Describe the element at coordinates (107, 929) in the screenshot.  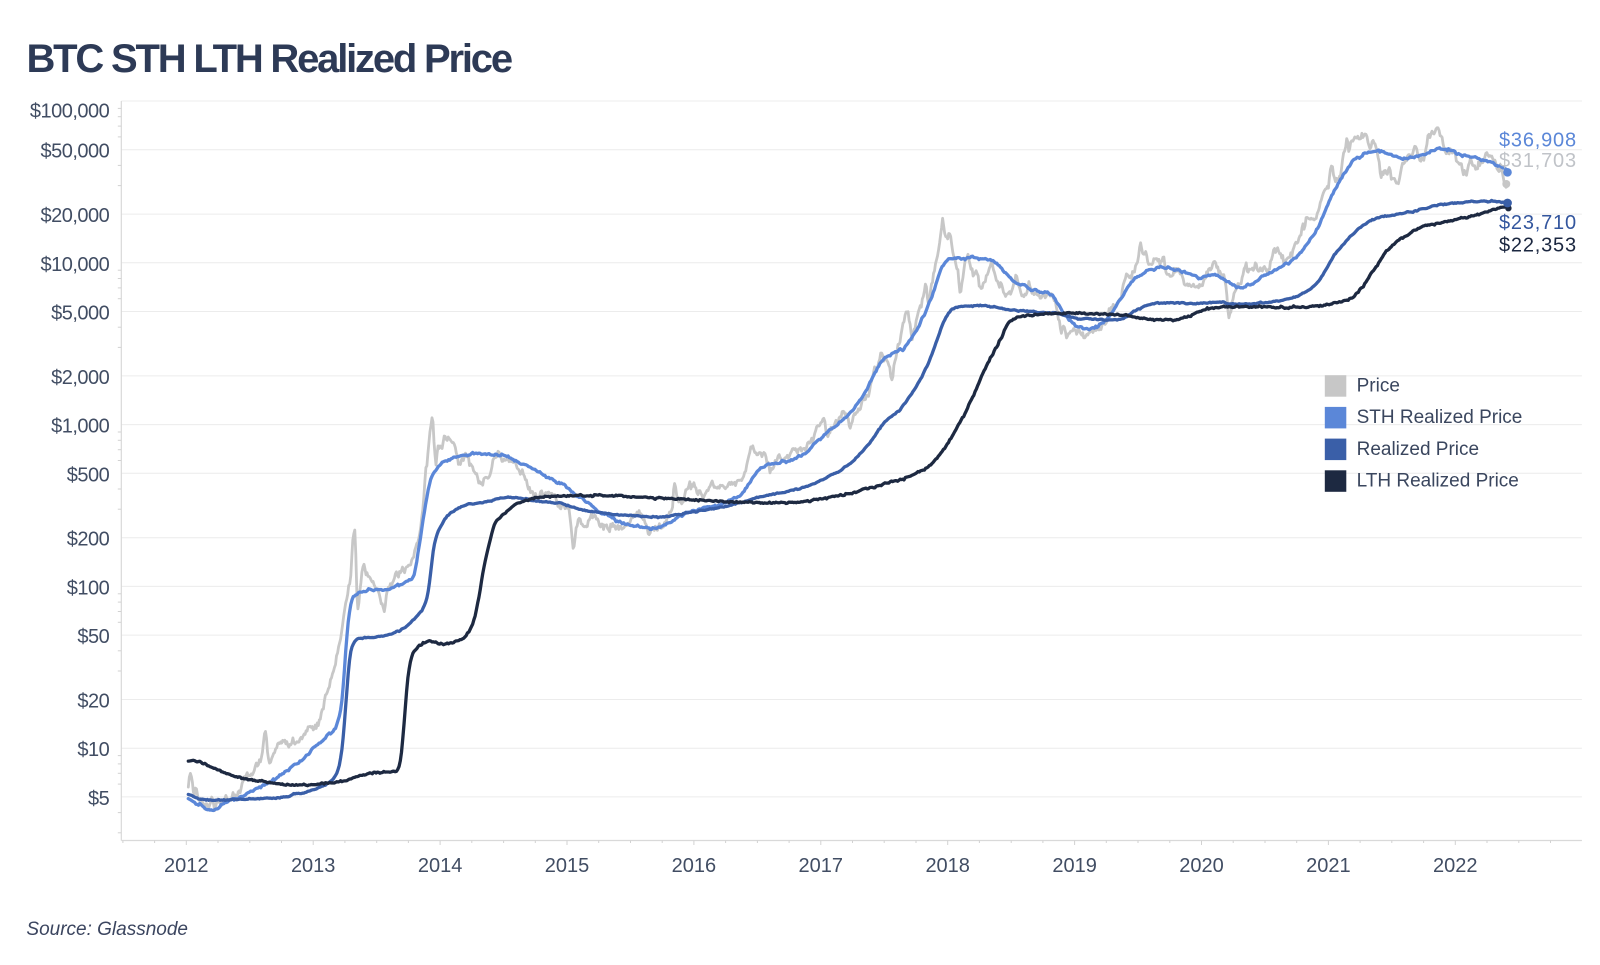
I see `svg-text: Source: Glassnode` at that location.